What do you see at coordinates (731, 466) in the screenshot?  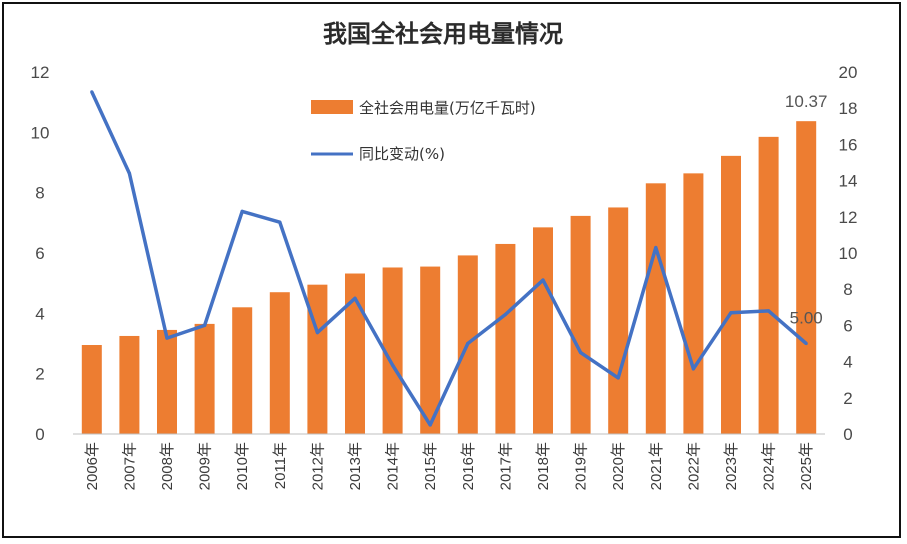 I see `x-tick-label: 2023年` at bounding box center [731, 466].